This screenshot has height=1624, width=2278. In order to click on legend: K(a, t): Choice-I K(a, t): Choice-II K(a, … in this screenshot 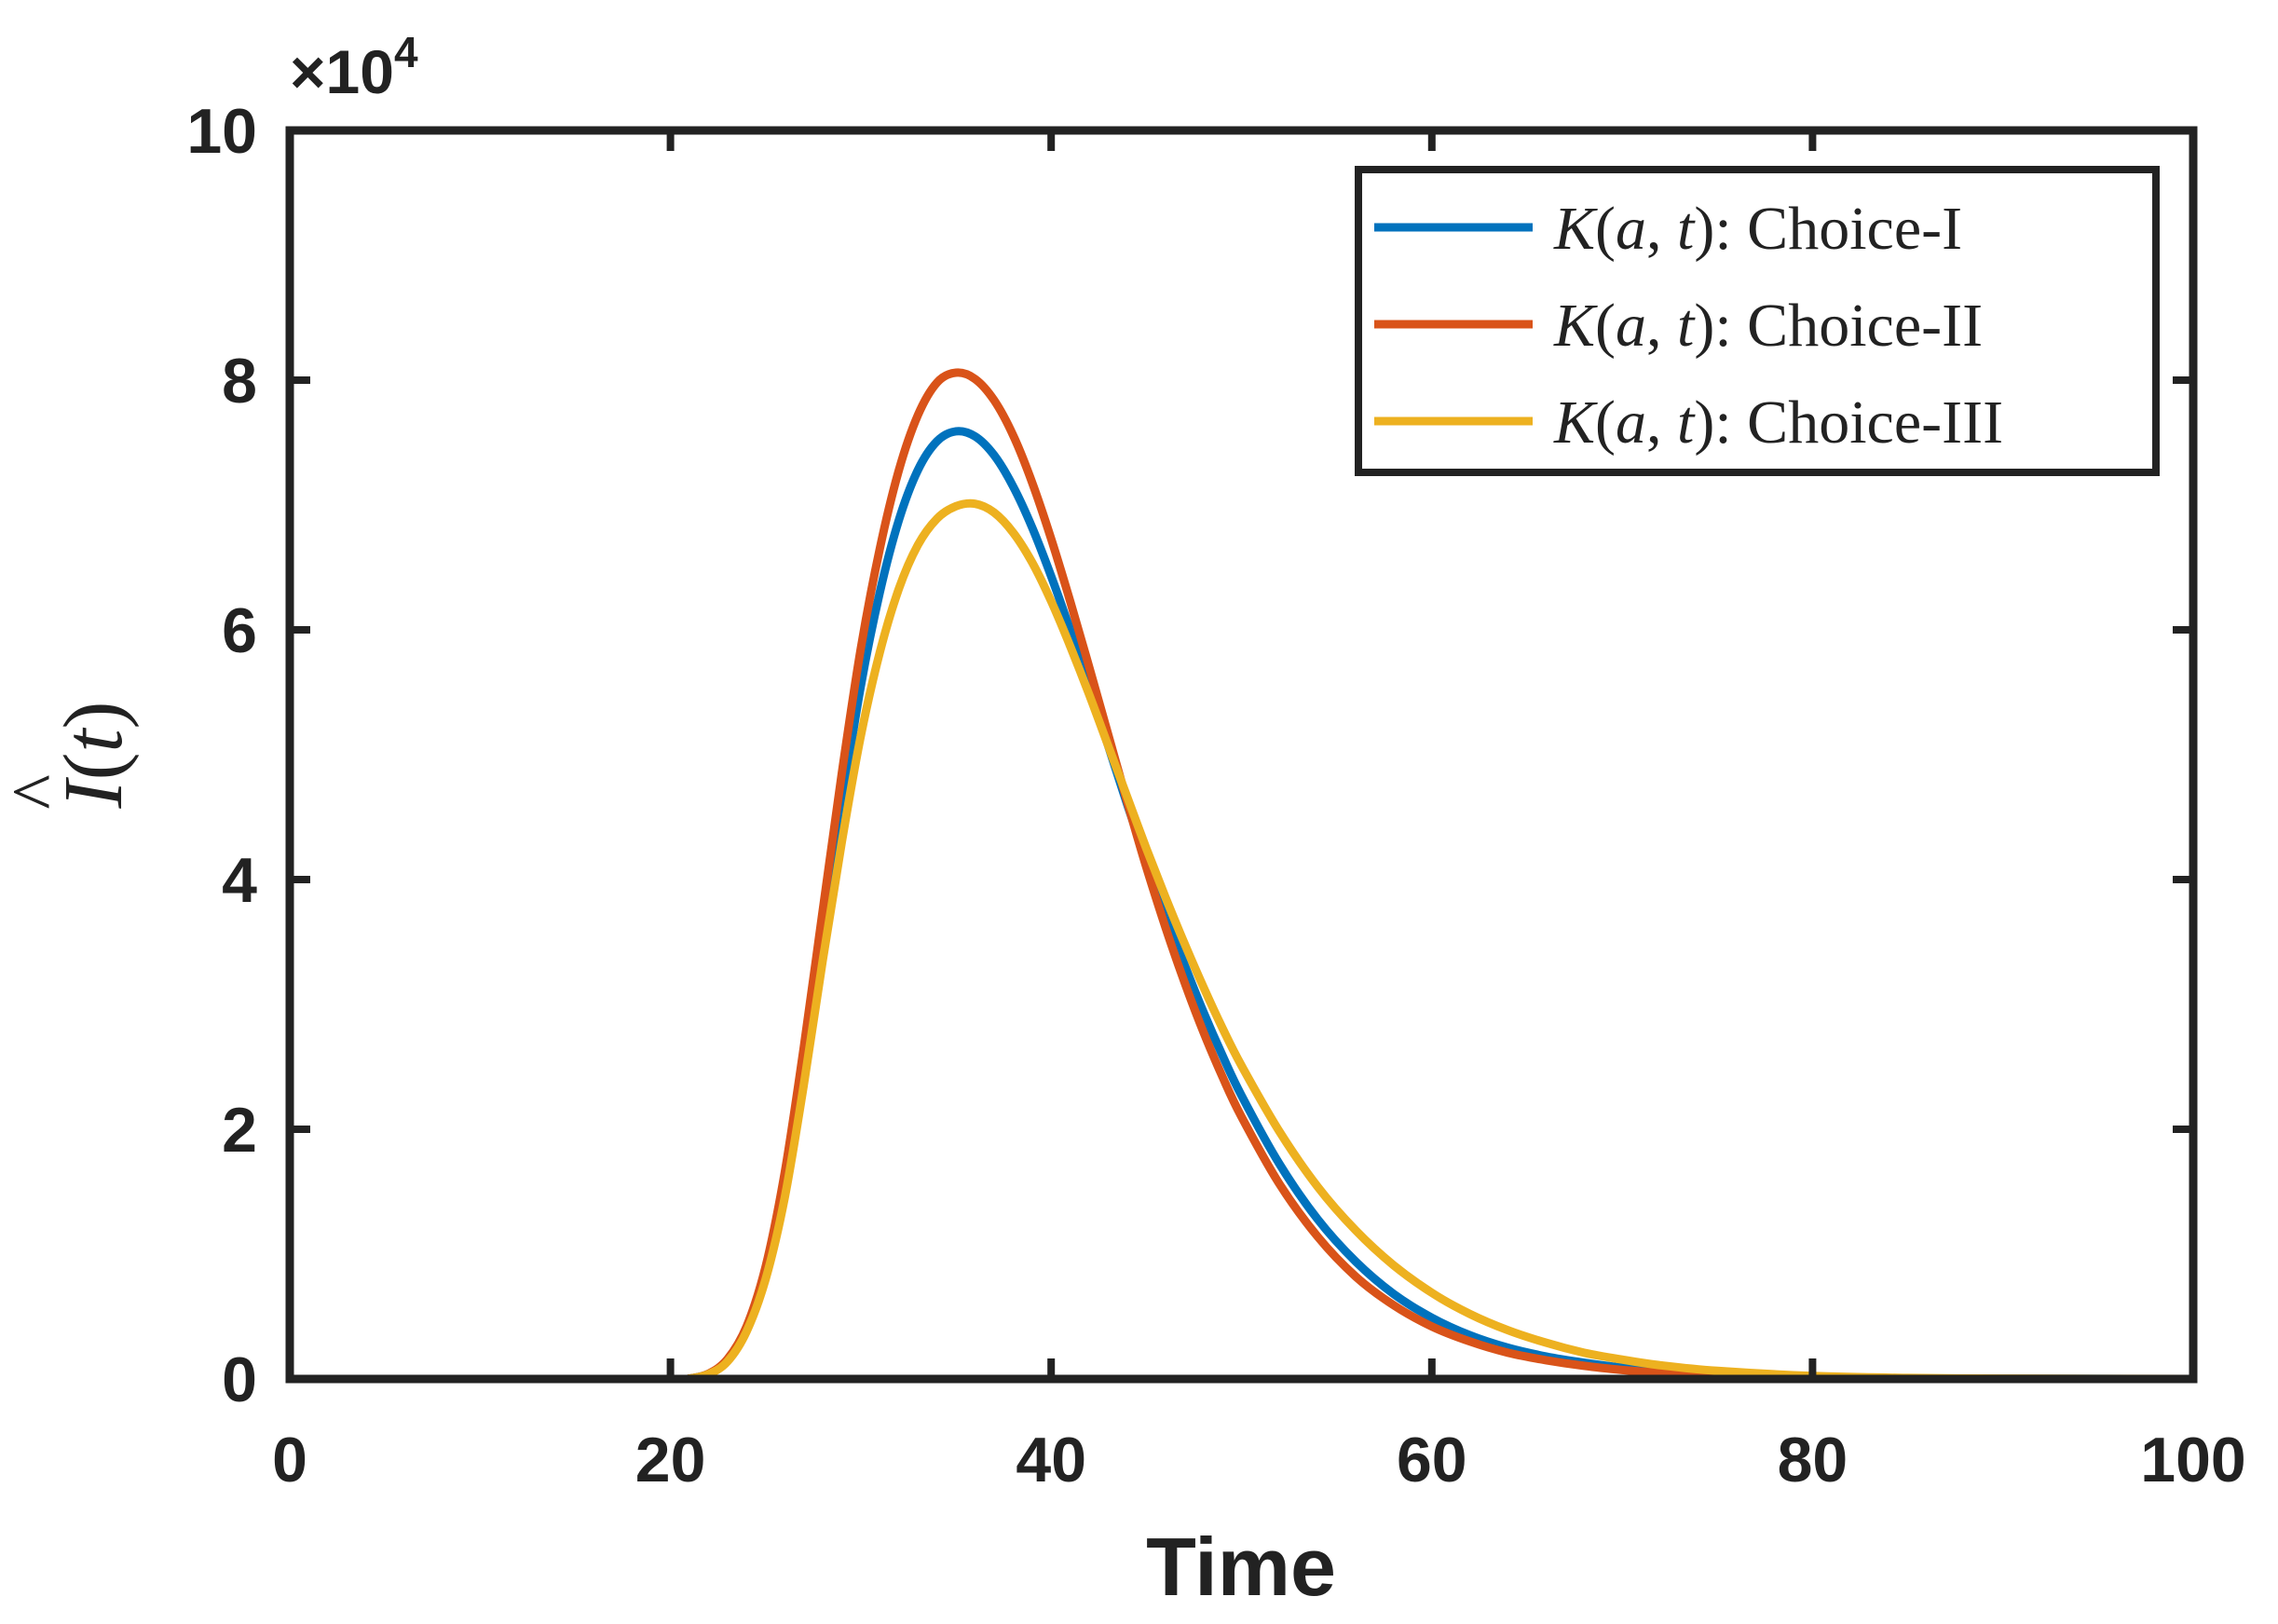, I will do `click(1757, 321)`.